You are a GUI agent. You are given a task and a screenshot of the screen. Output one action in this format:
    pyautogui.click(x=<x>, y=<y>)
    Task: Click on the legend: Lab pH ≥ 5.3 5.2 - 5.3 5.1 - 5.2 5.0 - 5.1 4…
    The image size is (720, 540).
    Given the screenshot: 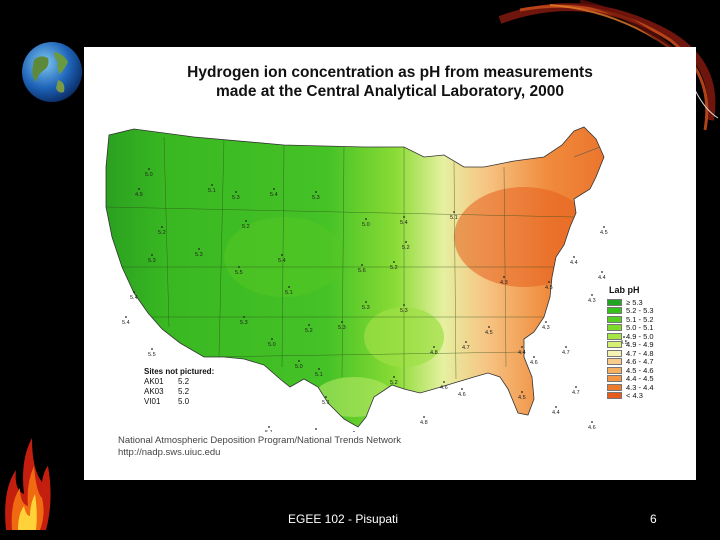 What is the action you would take?
    pyautogui.click(x=647, y=342)
    